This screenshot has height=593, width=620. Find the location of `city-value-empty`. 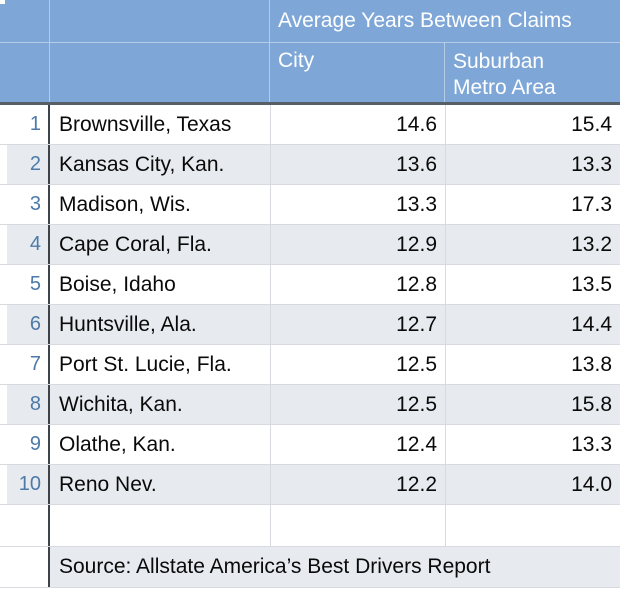

city-value-empty is located at coordinates (357, 525).